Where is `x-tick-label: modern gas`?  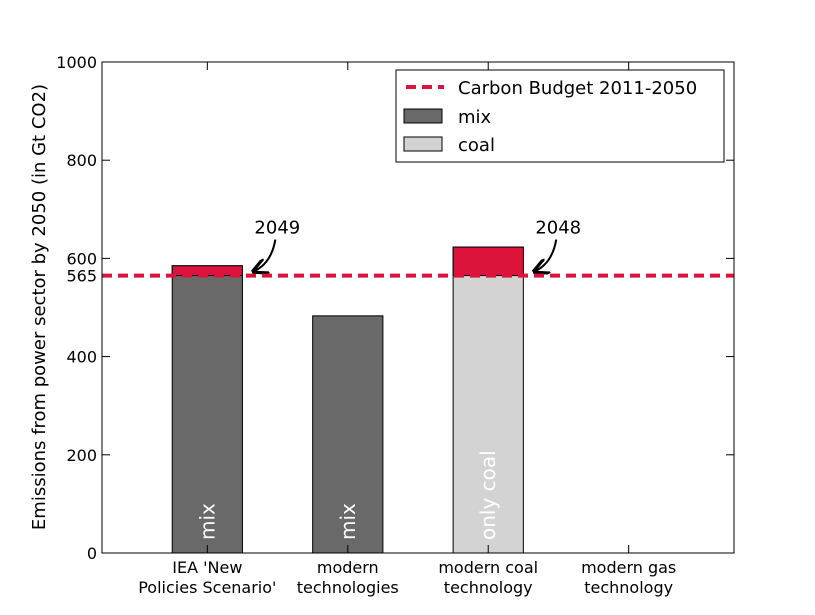 x-tick-label: modern gas is located at coordinates (628, 567).